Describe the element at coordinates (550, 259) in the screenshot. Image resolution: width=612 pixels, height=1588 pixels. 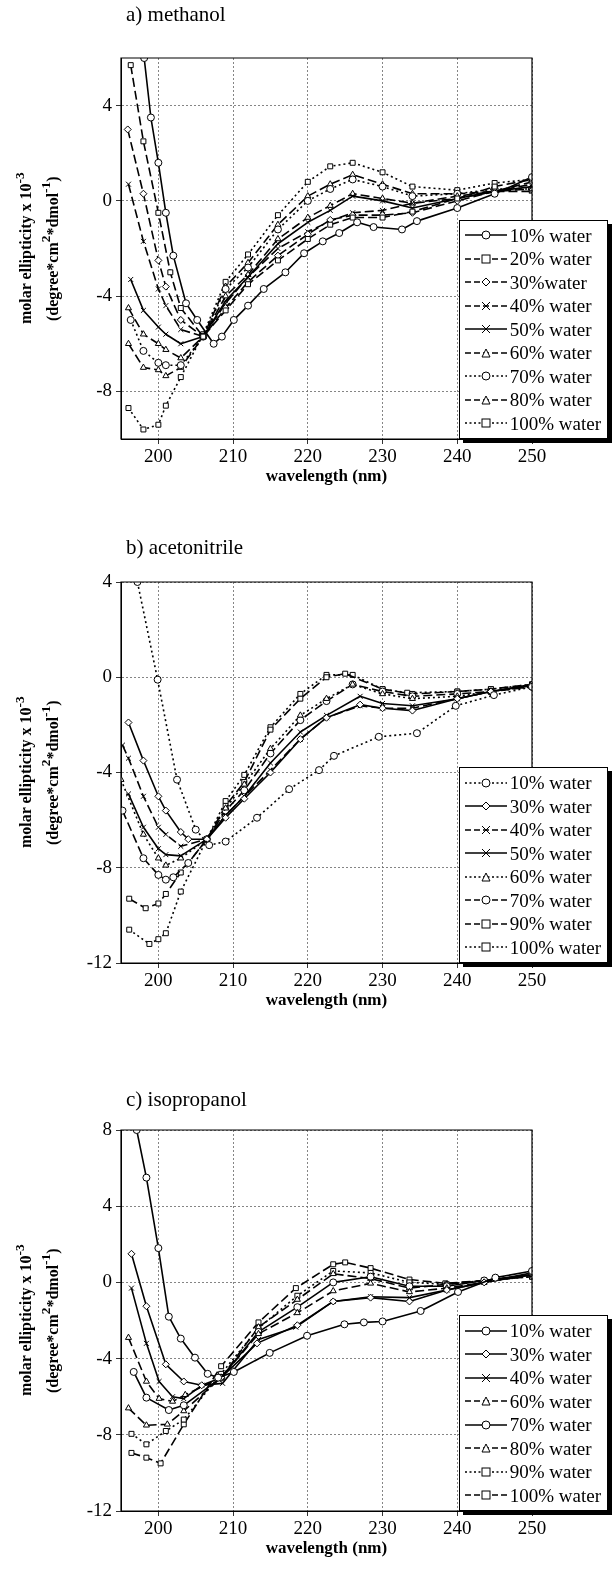
I see `legend-label: 20% water` at that location.